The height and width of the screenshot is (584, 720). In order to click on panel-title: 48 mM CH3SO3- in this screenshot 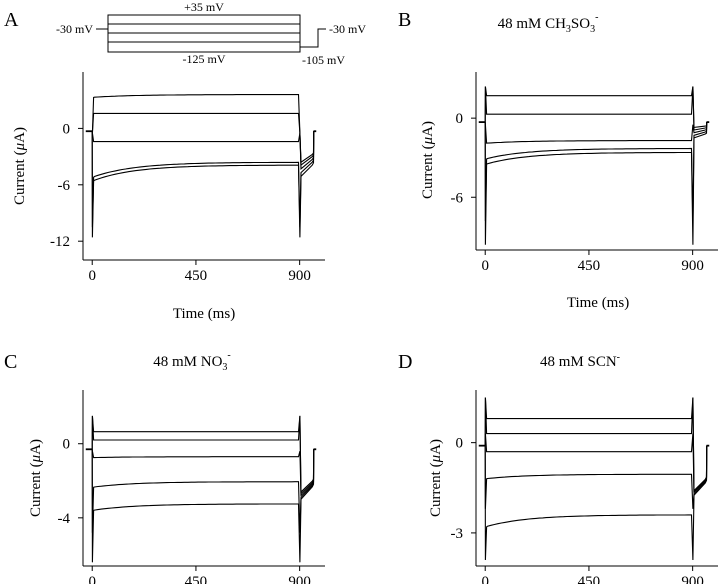, I will do `click(548, 23)`.